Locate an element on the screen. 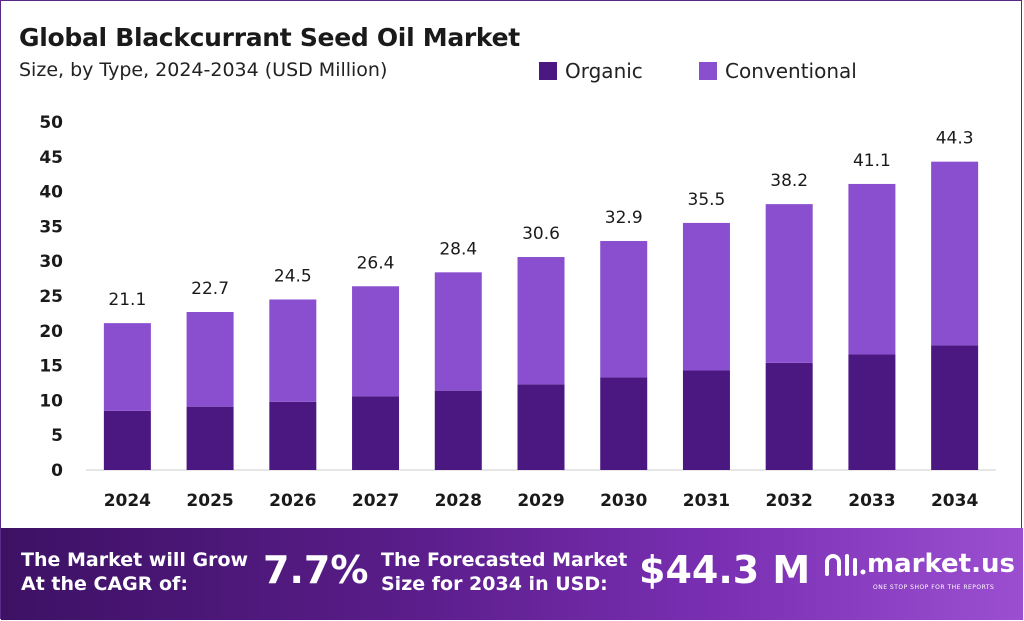 The image size is (1024, 621). bar-conventional-2029 is located at coordinates (541, 321).